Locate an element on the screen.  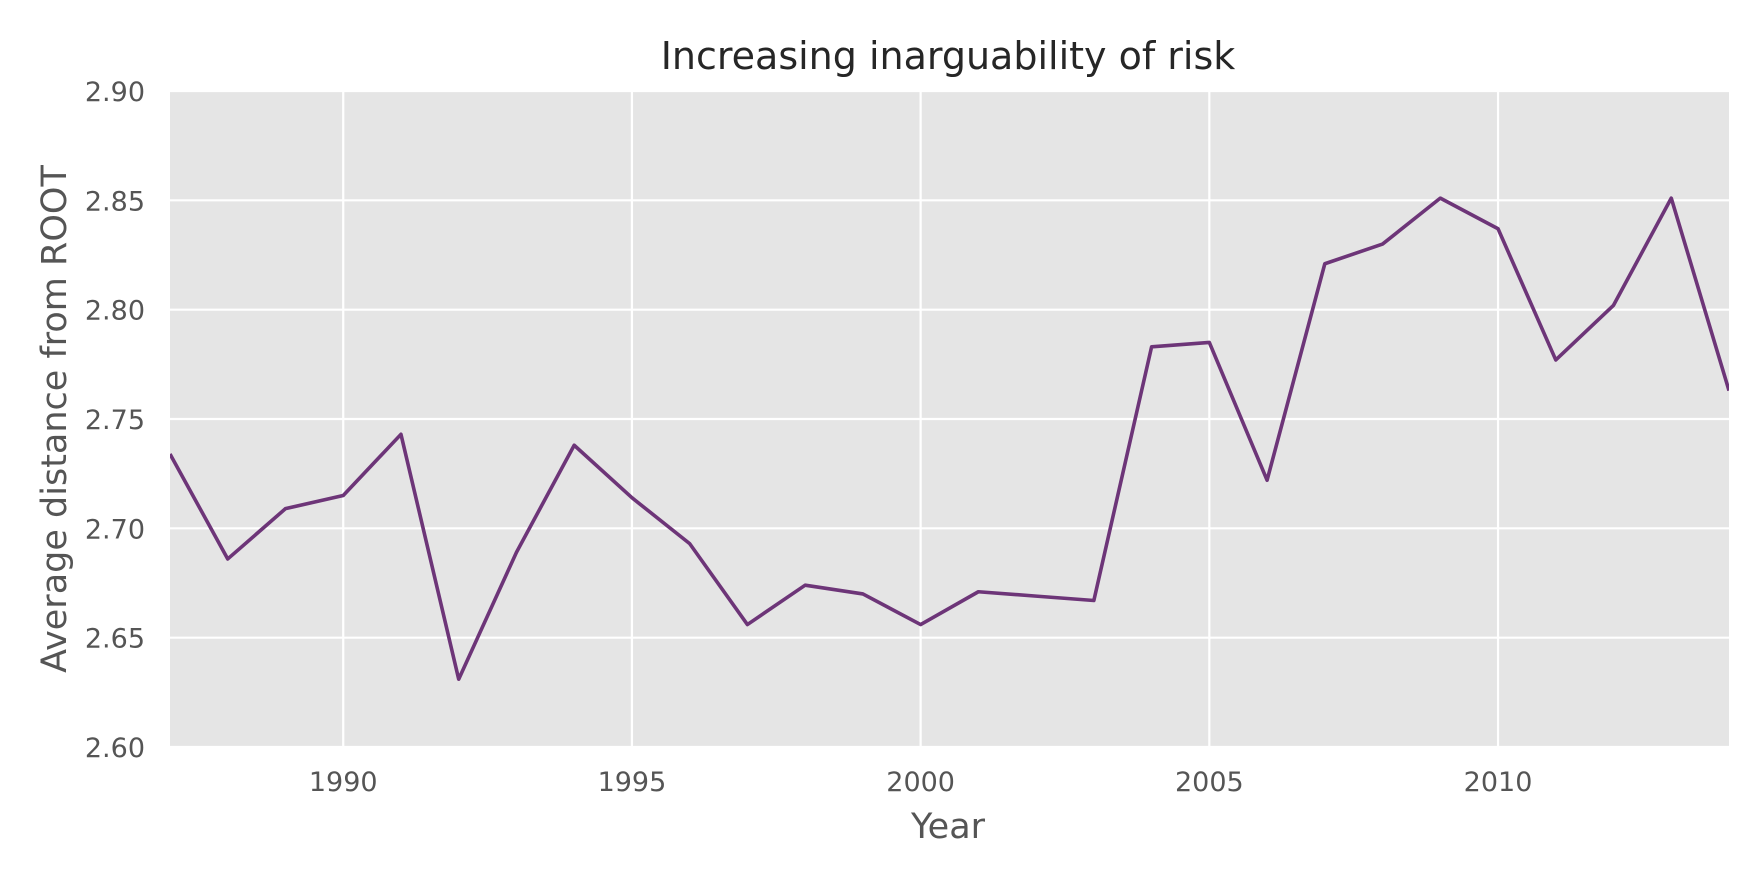
y-tick-label: 2.70 is located at coordinates (115, 529).